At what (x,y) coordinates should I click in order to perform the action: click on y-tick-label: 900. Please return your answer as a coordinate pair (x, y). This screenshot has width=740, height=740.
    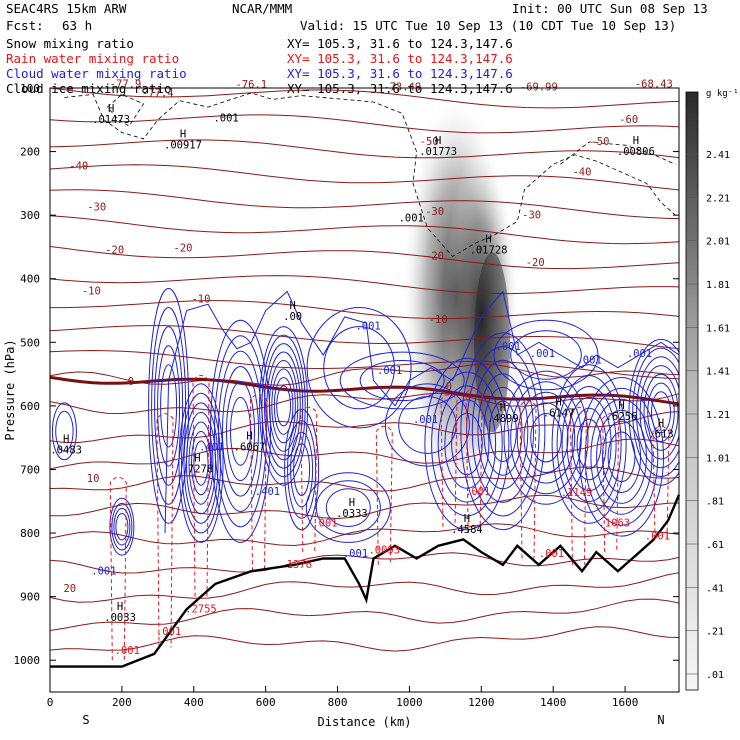
    Looking at the image, I should click on (30, 597).